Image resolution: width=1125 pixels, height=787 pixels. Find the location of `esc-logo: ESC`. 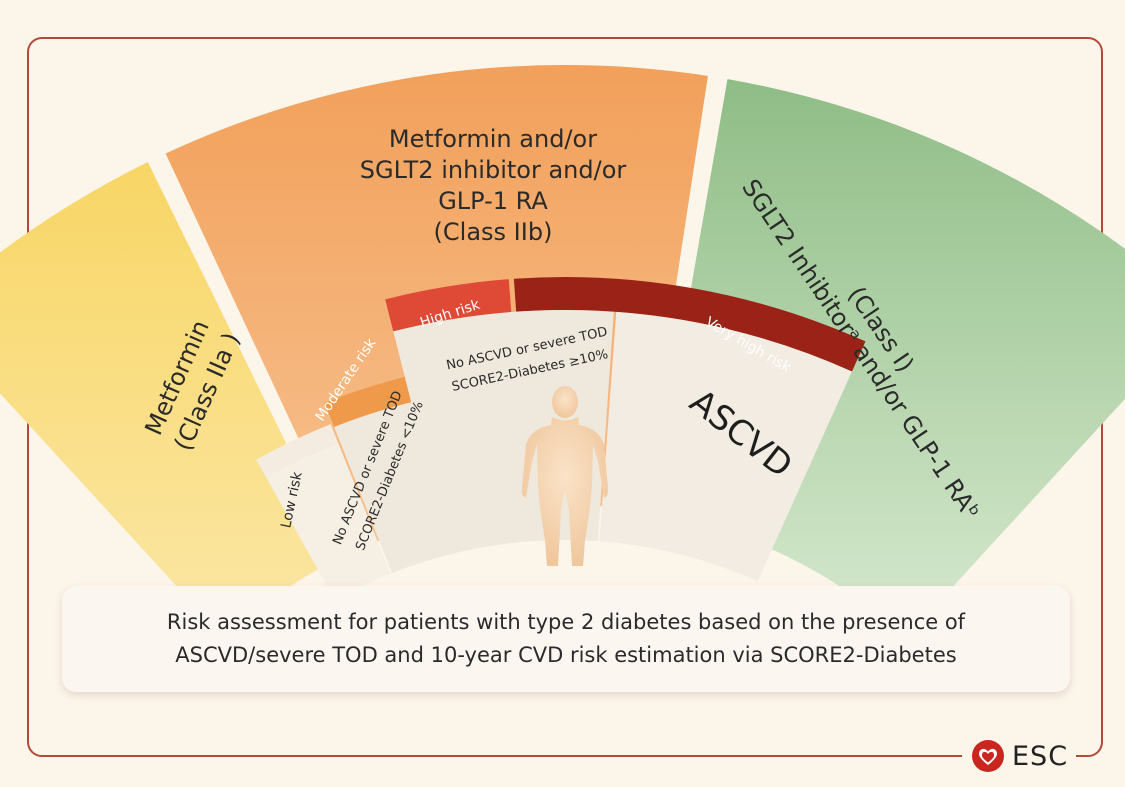

esc-logo: ESC is located at coordinates (1019, 756).